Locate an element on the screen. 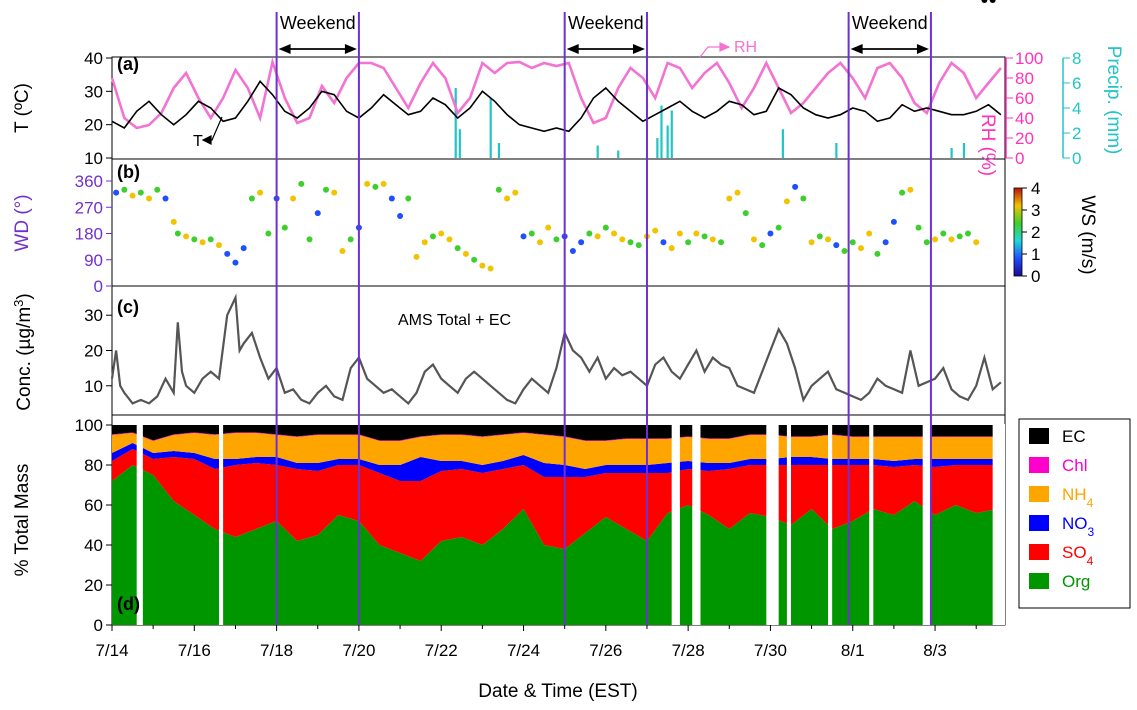 The height and width of the screenshot is (710, 1137). x-tick-label: 7/16 is located at coordinates (194, 650).